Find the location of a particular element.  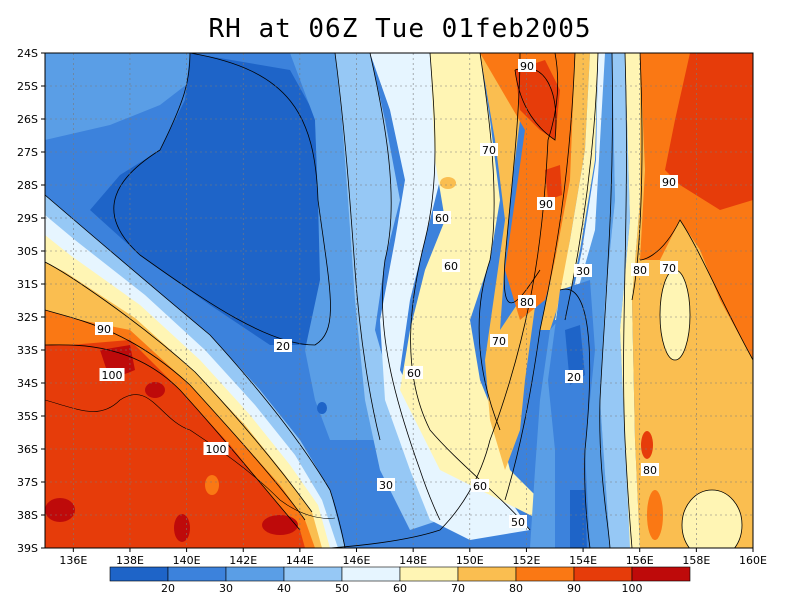

lat-tick-label: 33S is located at coordinates (27, 350).